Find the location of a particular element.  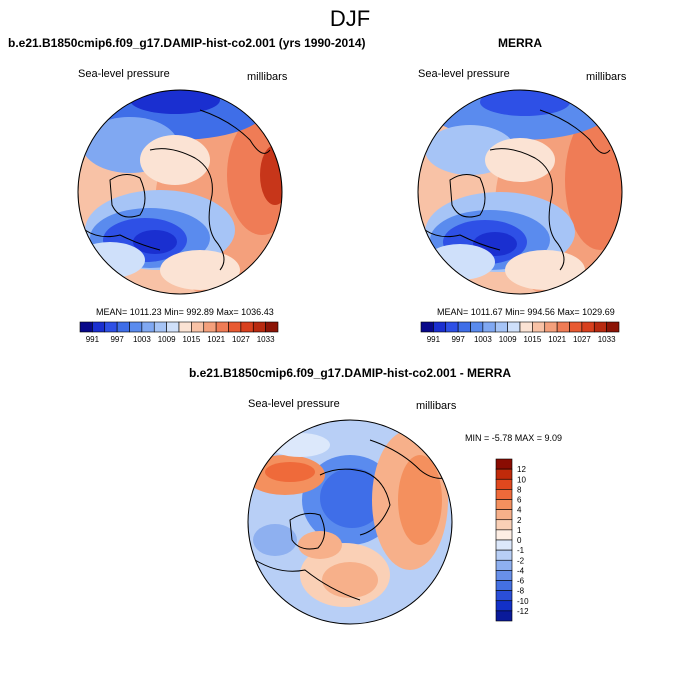

panel-3-stats: MIN = -5.78 MAX = 9.09 is located at coordinates (514, 438).